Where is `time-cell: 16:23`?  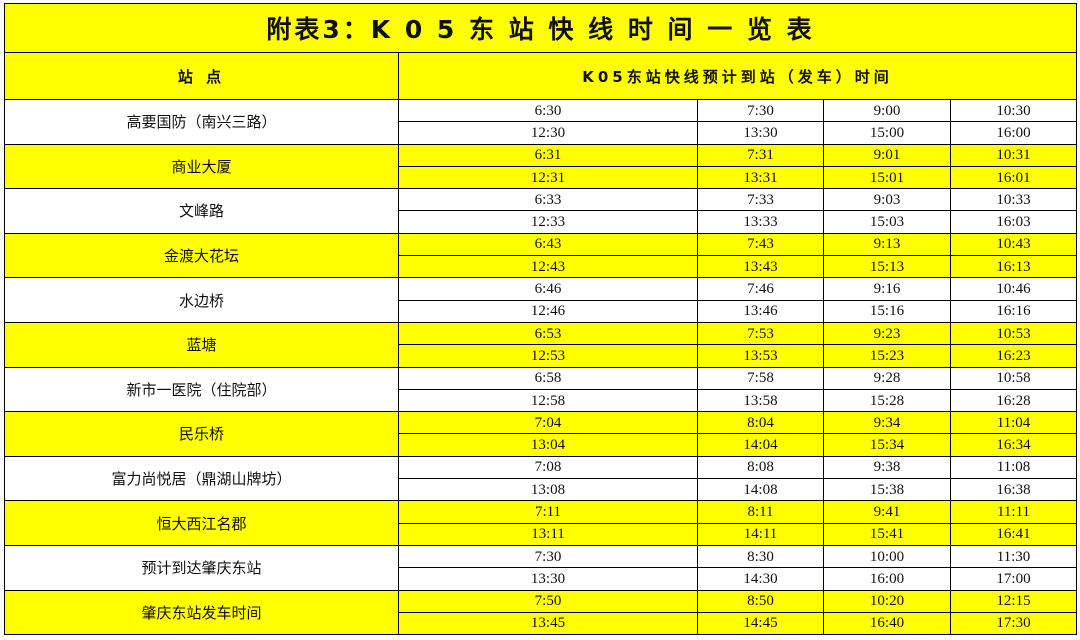
time-cell: 16:23 is located at coordinates (1013, 356).